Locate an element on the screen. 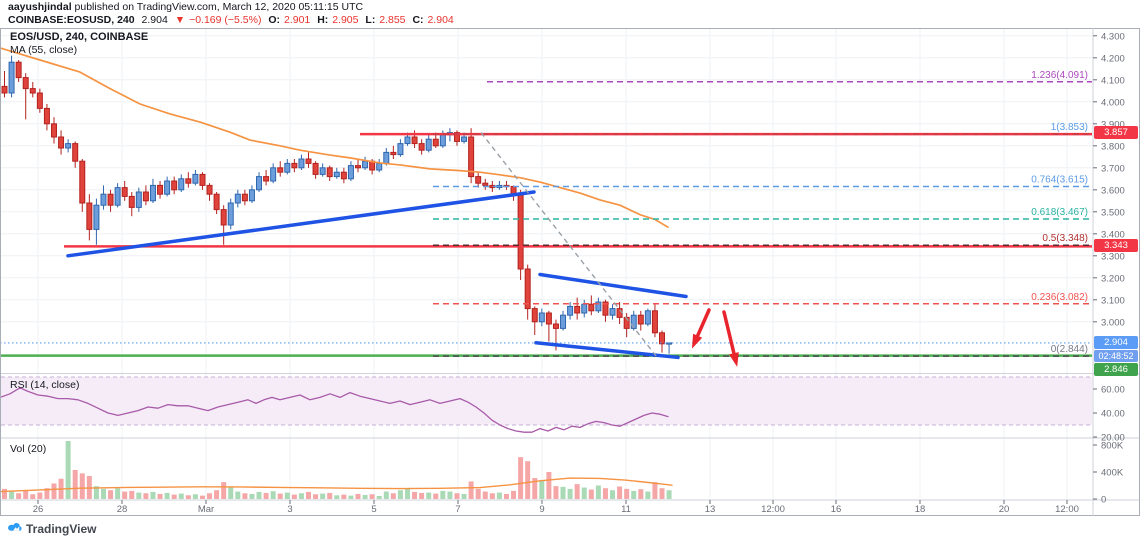 This screenshot has height=541, width=1140. candle-countdown-badge: 02:48:52 is located at coordinates (1116, 356).